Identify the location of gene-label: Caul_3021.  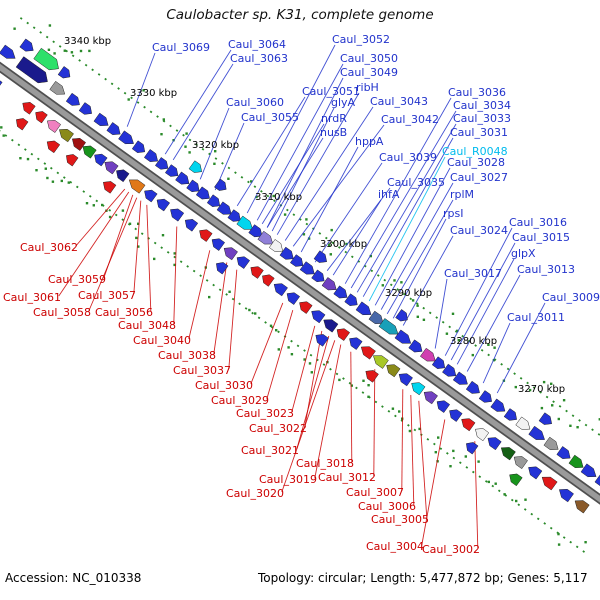
(270, 450).